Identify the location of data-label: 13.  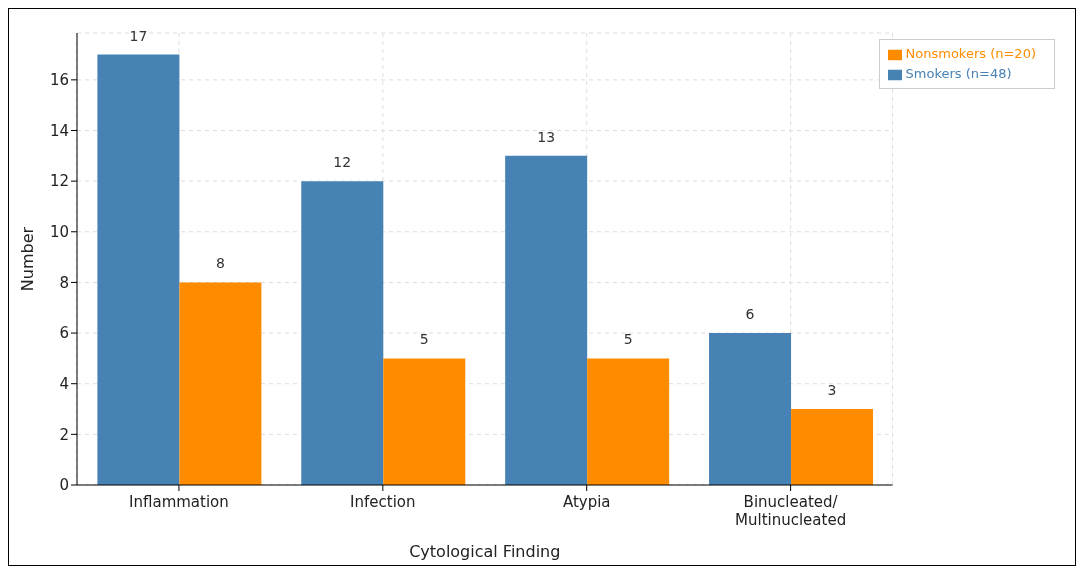
(546, 136).